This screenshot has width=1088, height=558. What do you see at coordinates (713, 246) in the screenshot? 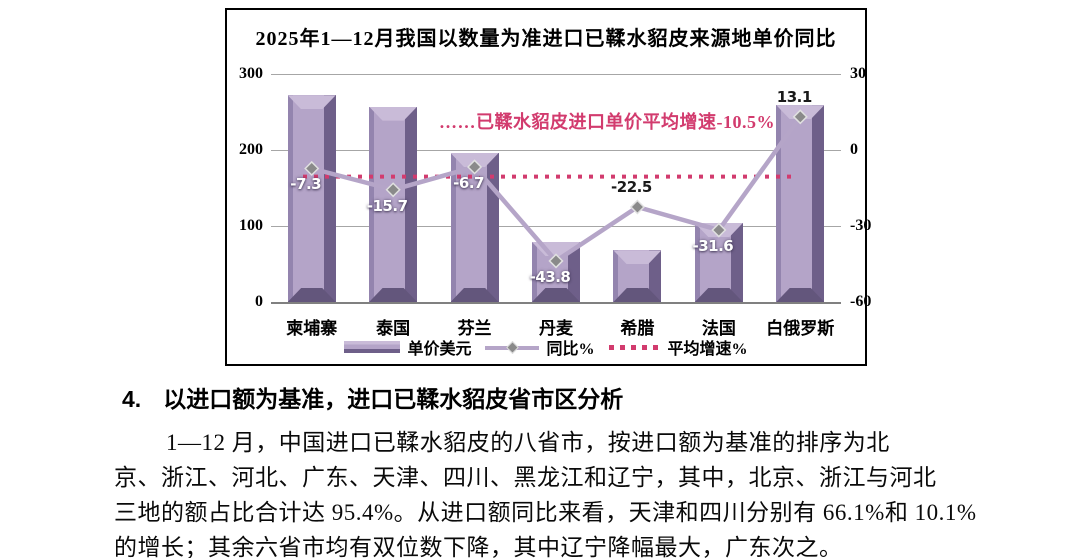
I see `point-label: -31.6` at bounding box center [713, 246].